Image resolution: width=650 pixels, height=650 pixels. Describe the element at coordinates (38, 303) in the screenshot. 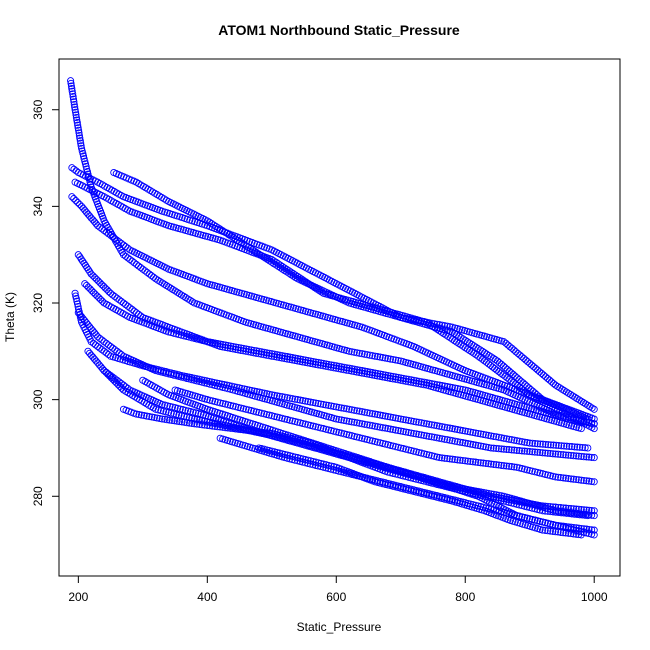

I see `y-tick-label: 320` at that location.